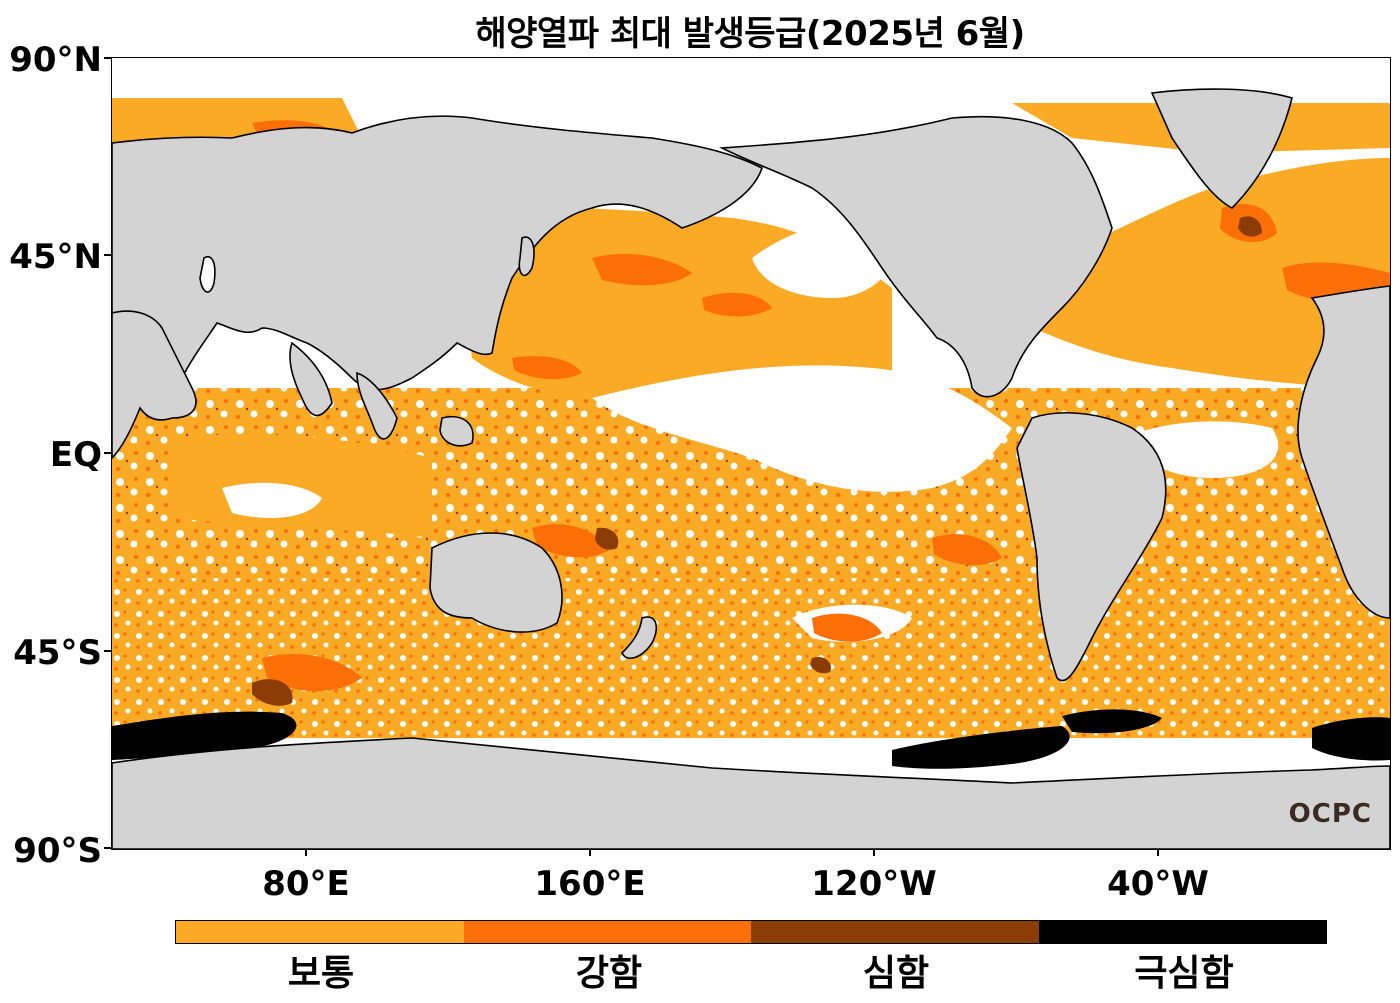 The width and height of the screenshot is (1400, 1003). Describe the element at coordinates (590, 884) in the screenshot. I see `lon-label-160e: 160°E` at that location.